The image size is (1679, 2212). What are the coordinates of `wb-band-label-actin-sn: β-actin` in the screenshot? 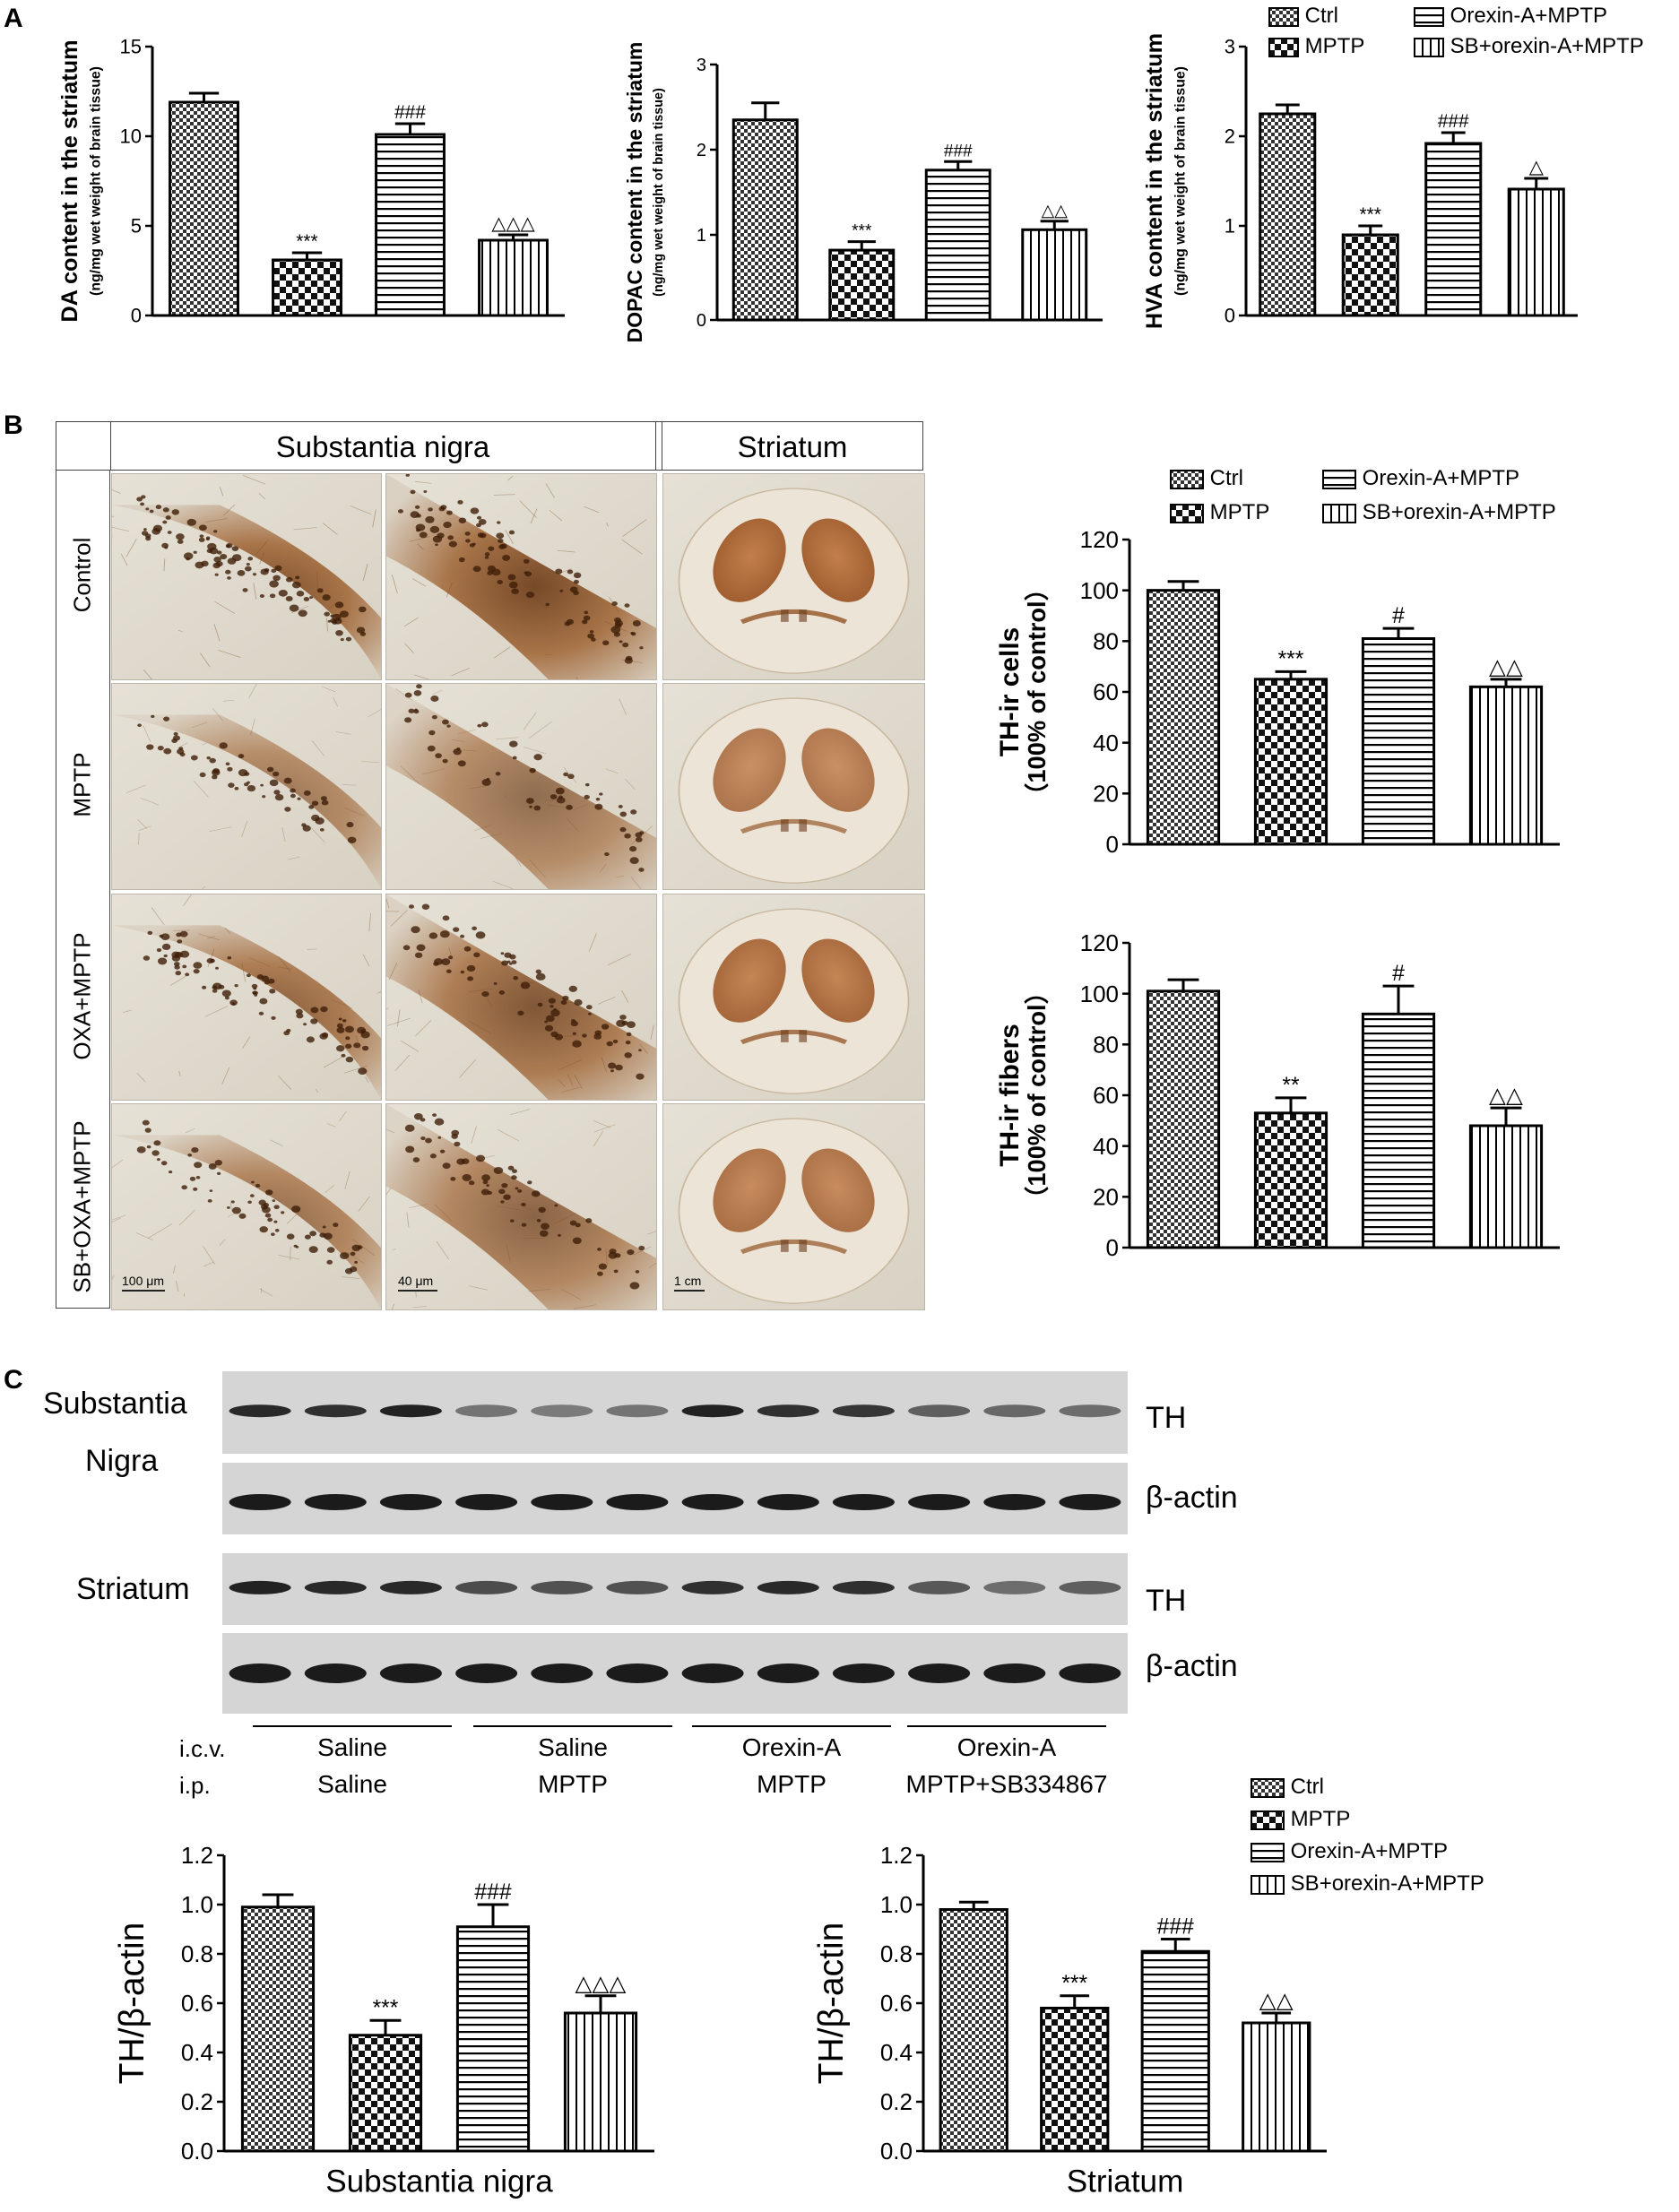 It's located at (1192, 1498).